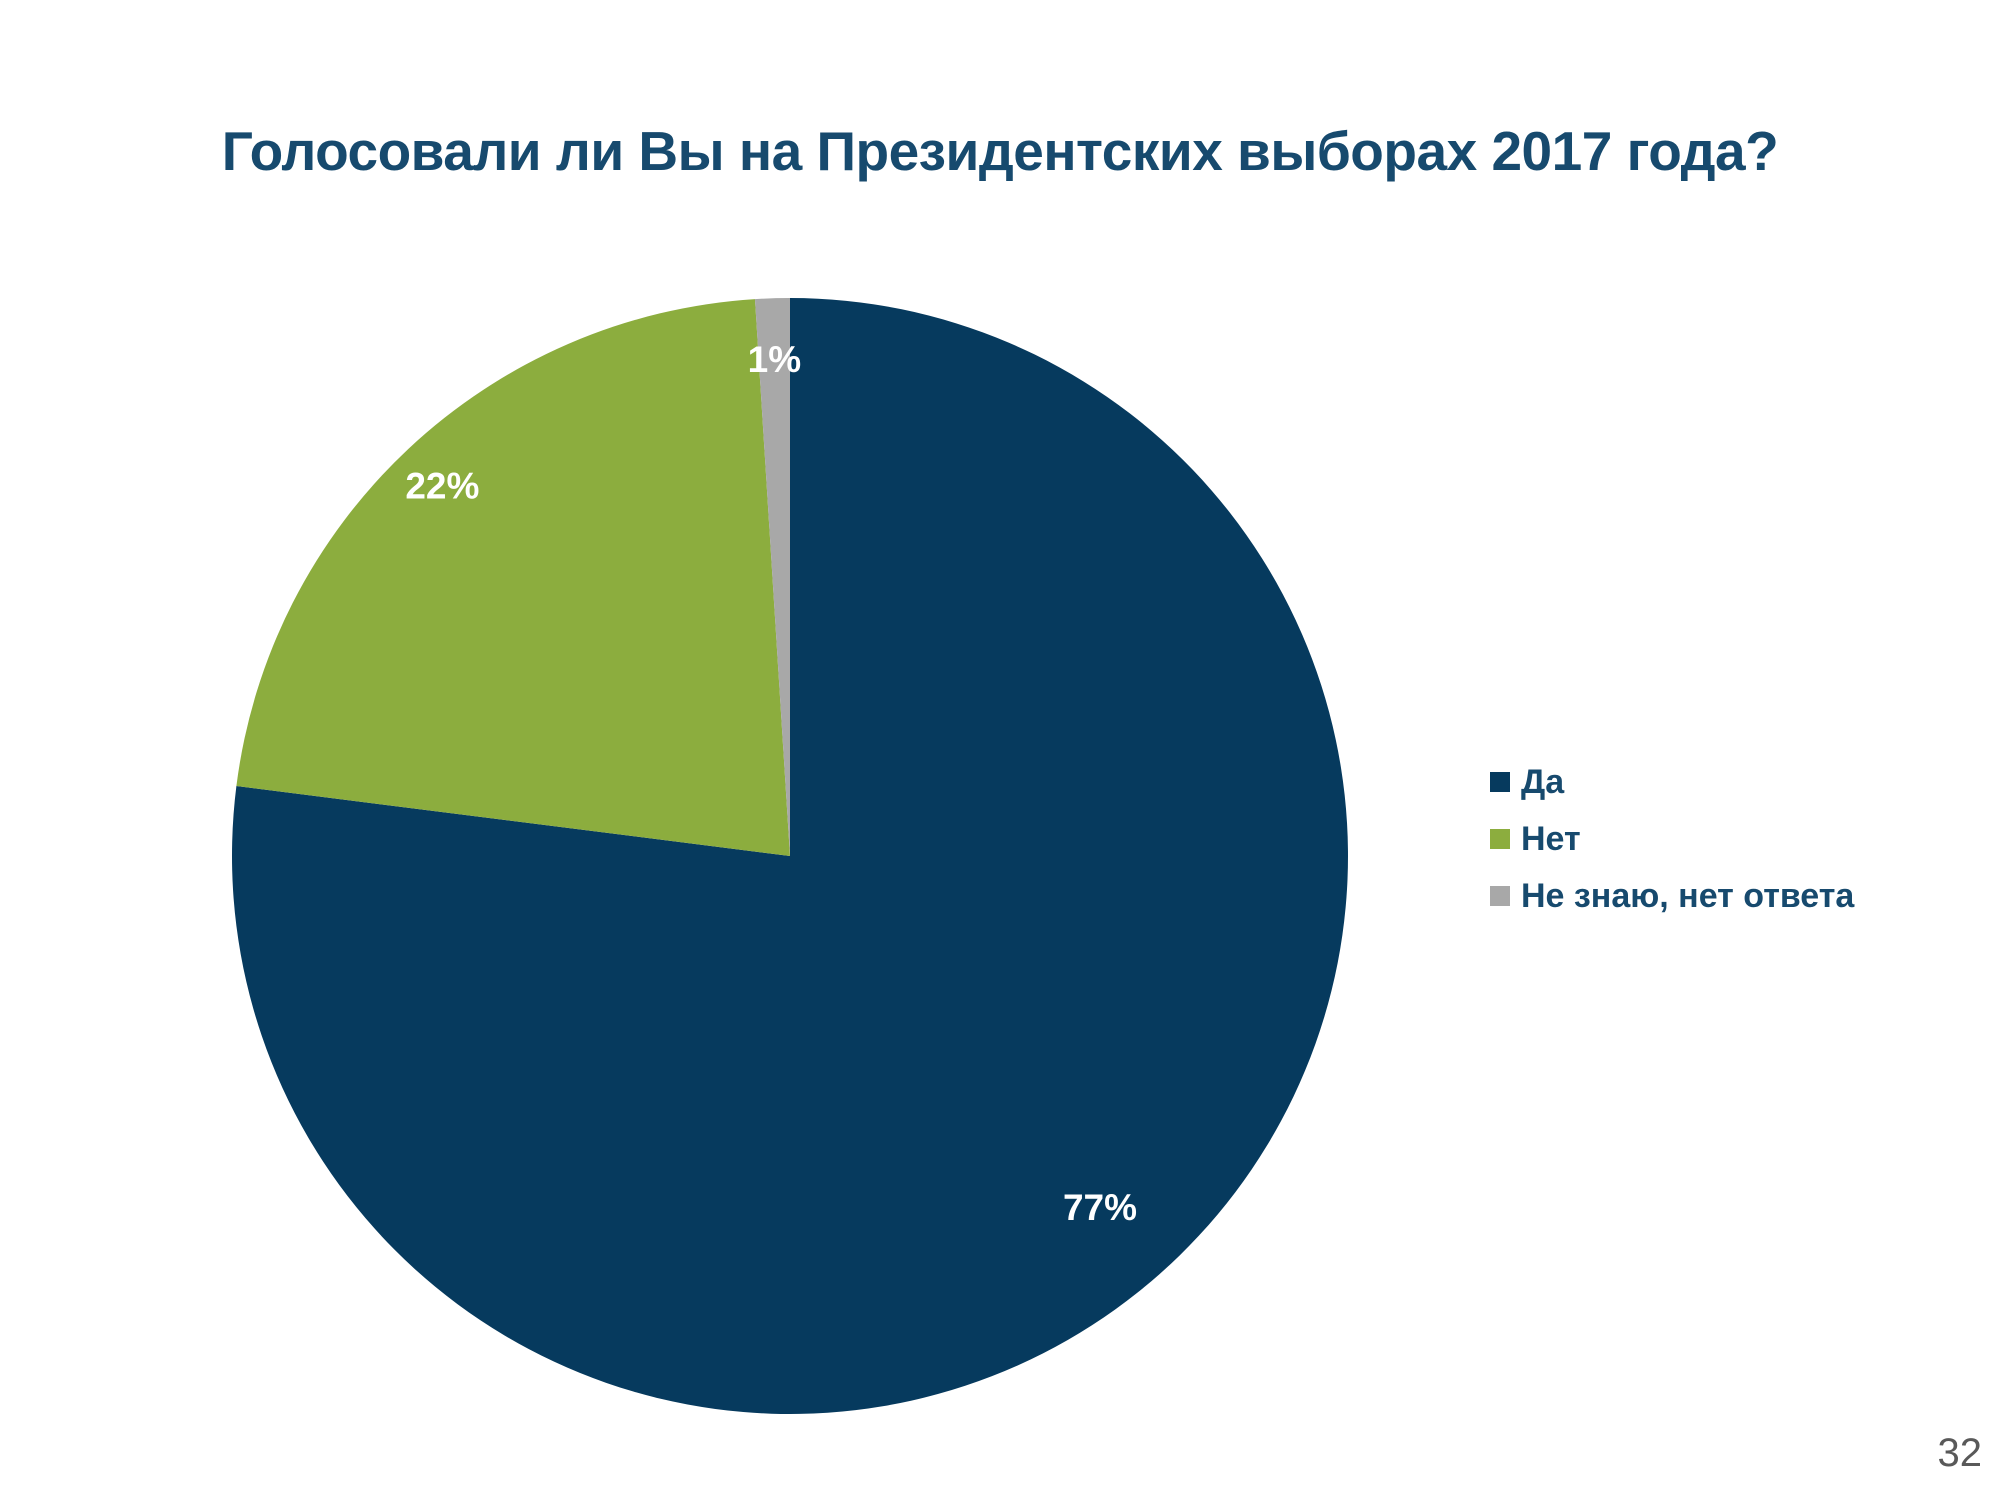  Describe the element at coordinates (1688, 896) in the screenshot. I see `legend-label: Не знаю, нет ответа` at that location.